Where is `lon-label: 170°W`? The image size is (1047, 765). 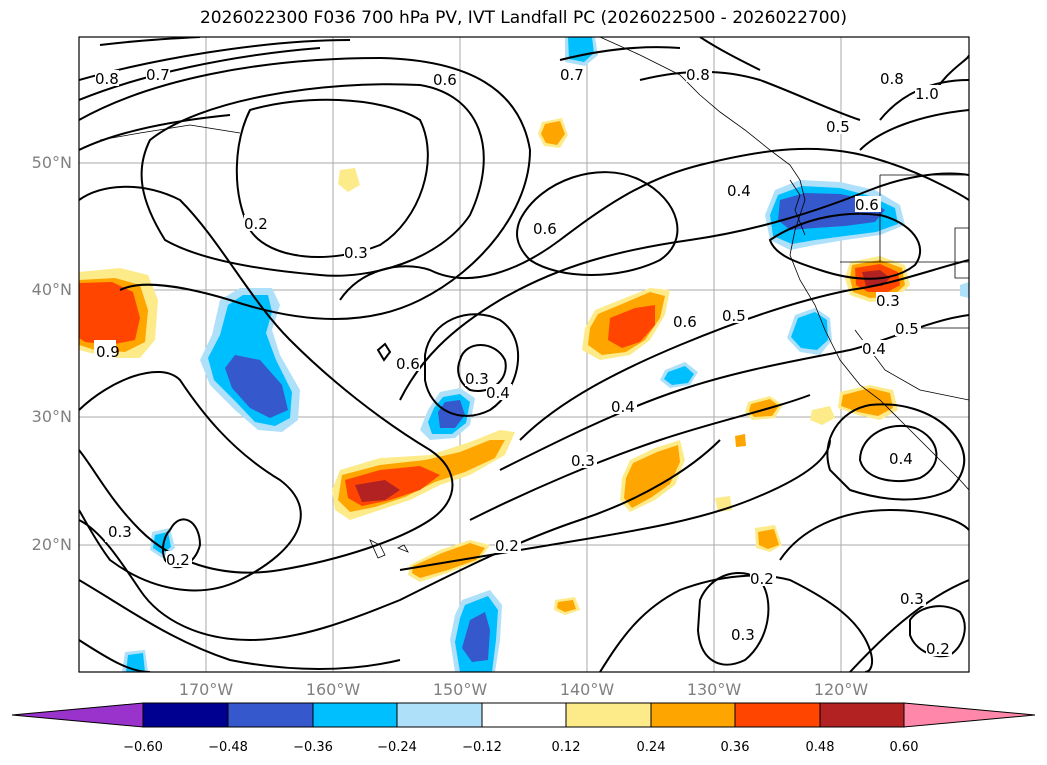
lon-label: 170°W is located at coordinates (206, 689).